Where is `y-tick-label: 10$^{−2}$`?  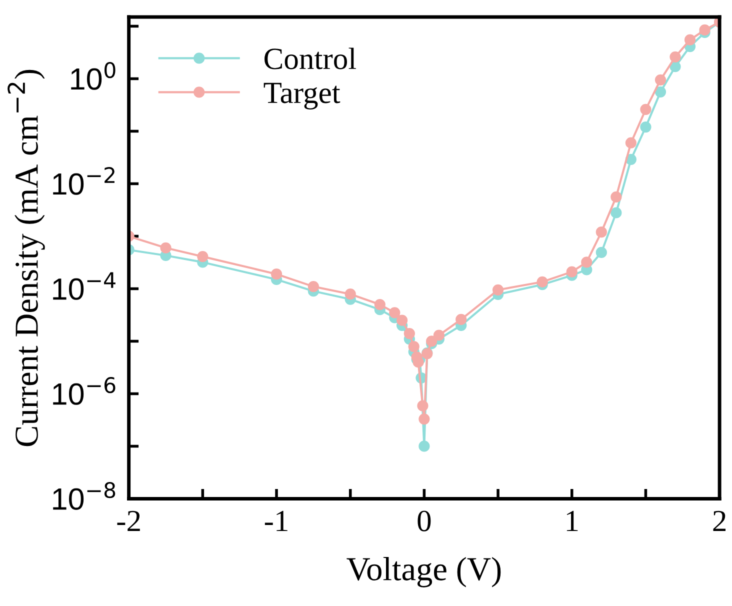 y-tick-label: 10$^{−2}$ is located at coordinates (83, 180).